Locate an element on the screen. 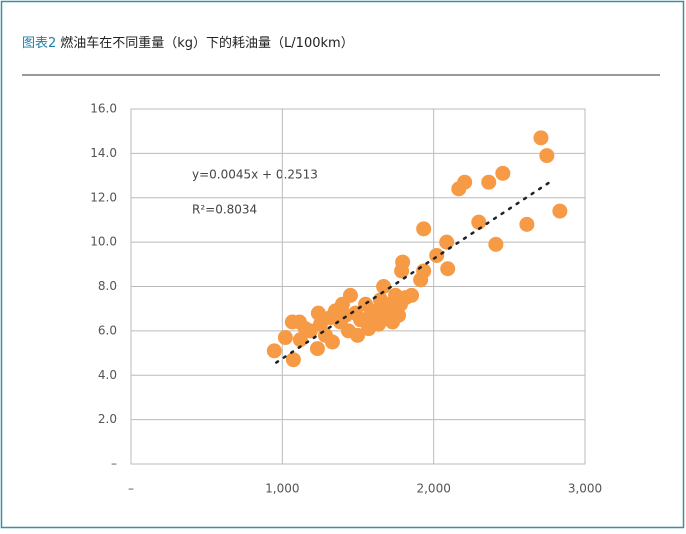 The height and width of the screenshot is (534, 686). chart-title-group: 图表2 燃油车在不同重量（kg）下的耗油量（L/100km） is located at coordinates (188, 43).